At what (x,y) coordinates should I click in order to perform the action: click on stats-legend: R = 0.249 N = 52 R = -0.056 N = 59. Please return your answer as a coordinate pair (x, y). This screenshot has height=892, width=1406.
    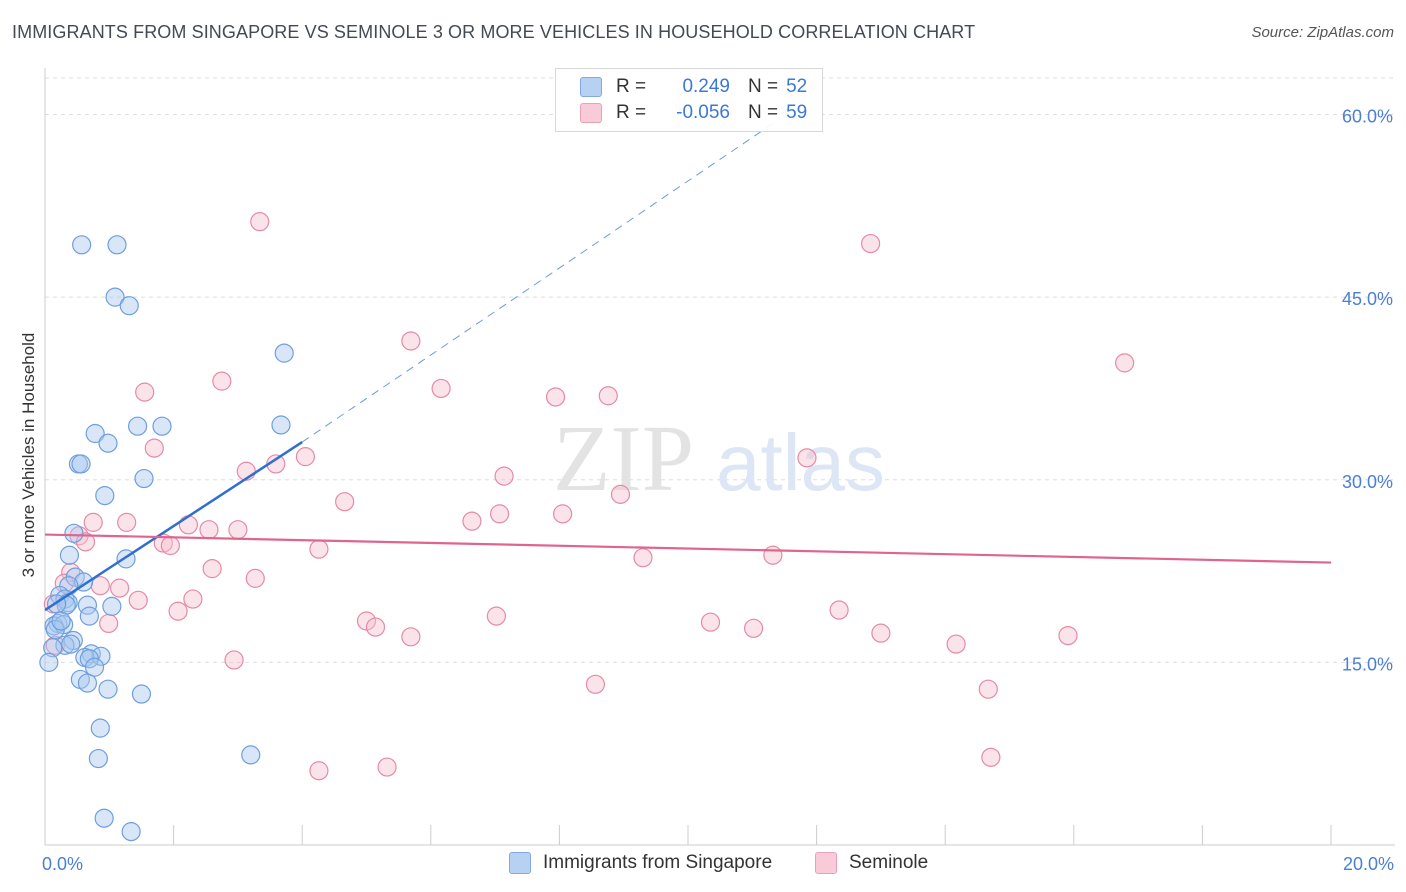
    Looking at the image, I should click on (689, 100).